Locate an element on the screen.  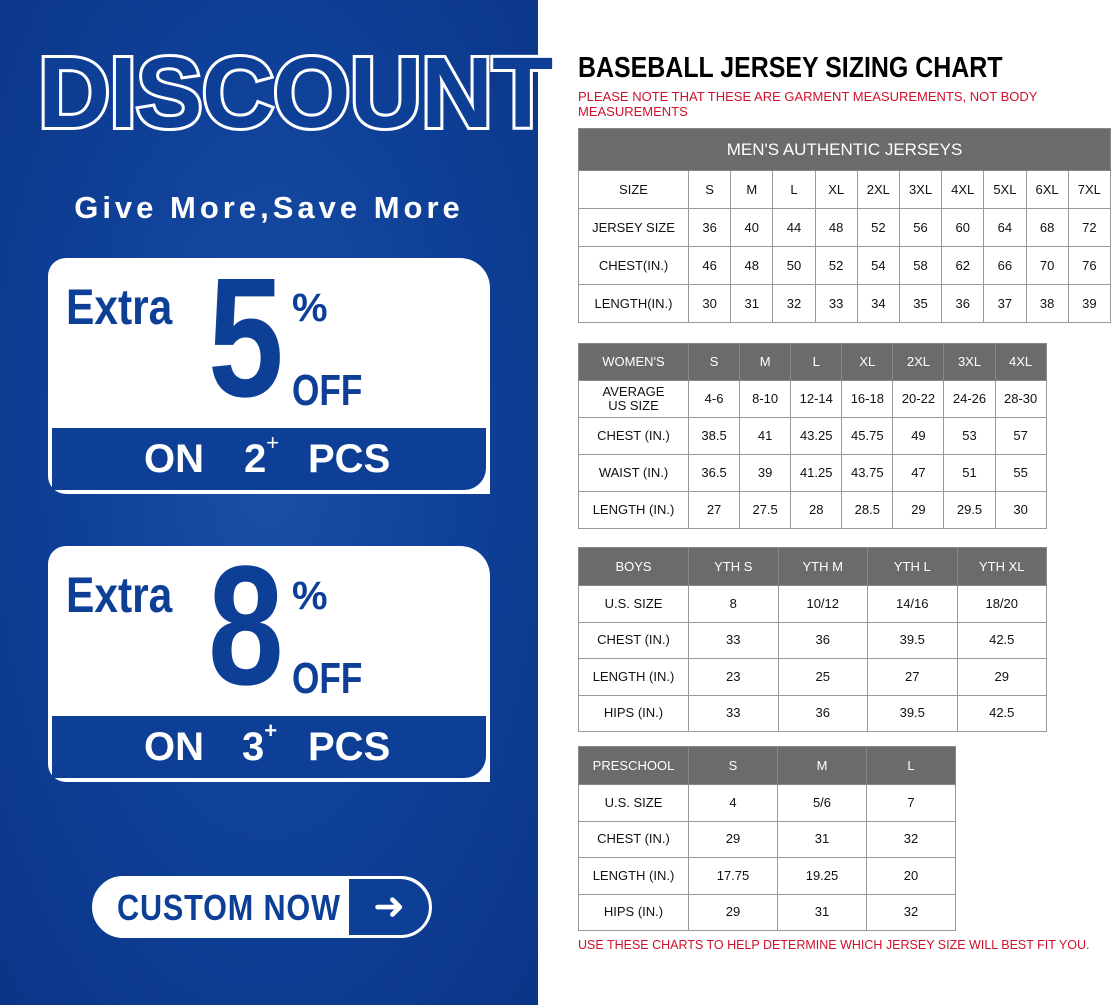
table-row: U.S. SIZE 8 10/12 14/16 18/20 is located at coordinates (812, 604).